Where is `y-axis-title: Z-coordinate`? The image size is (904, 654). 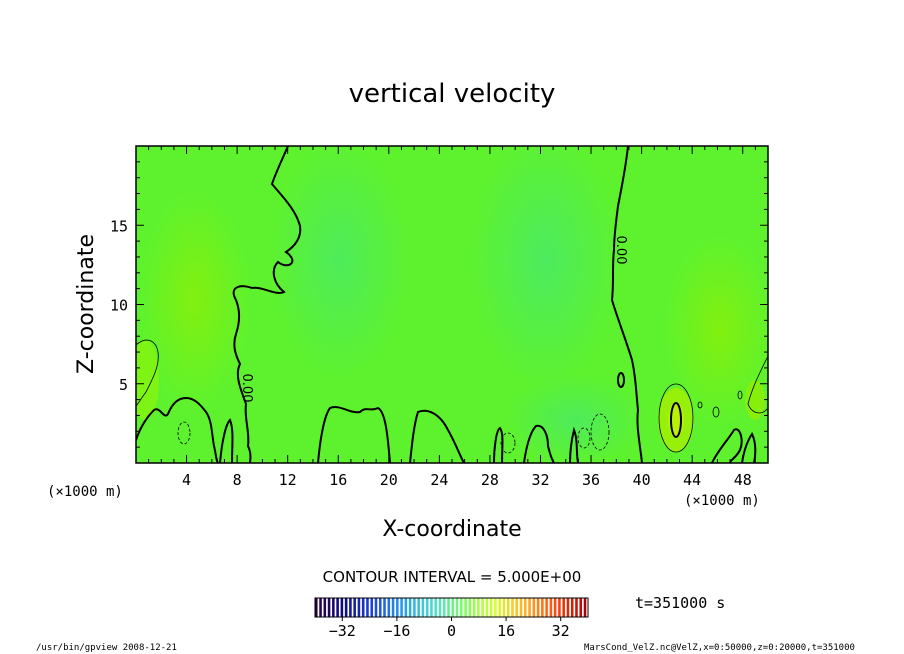 y-axis-title: Z-coordinate is located at coordinates (86, 304).